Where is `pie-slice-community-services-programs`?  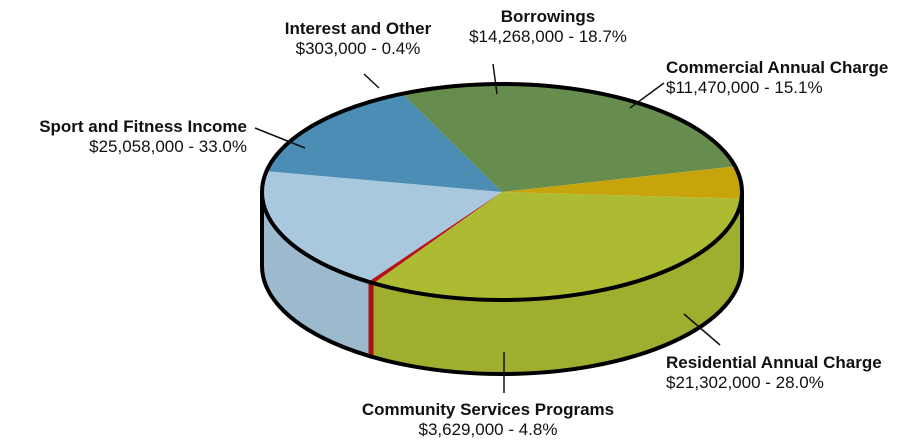
pie-slice-community-services-programs is located at coordinates (622, 182).